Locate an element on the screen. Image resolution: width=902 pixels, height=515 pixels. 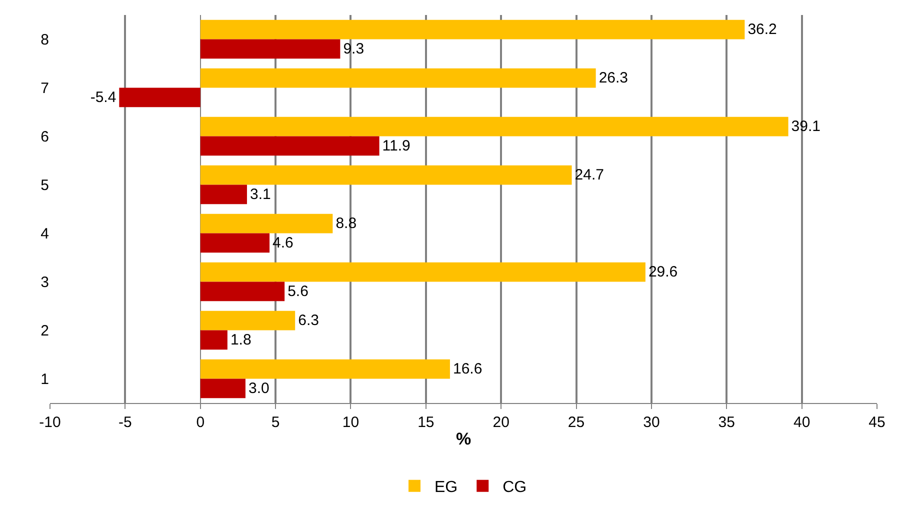
data-label: 11.9 is located at coordinates (396, 145).